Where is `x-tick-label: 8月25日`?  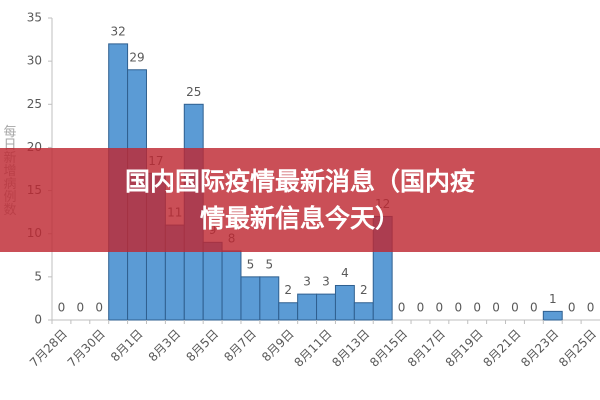
x-tick-label: 8月25日 is located at coordinates (577, 348).